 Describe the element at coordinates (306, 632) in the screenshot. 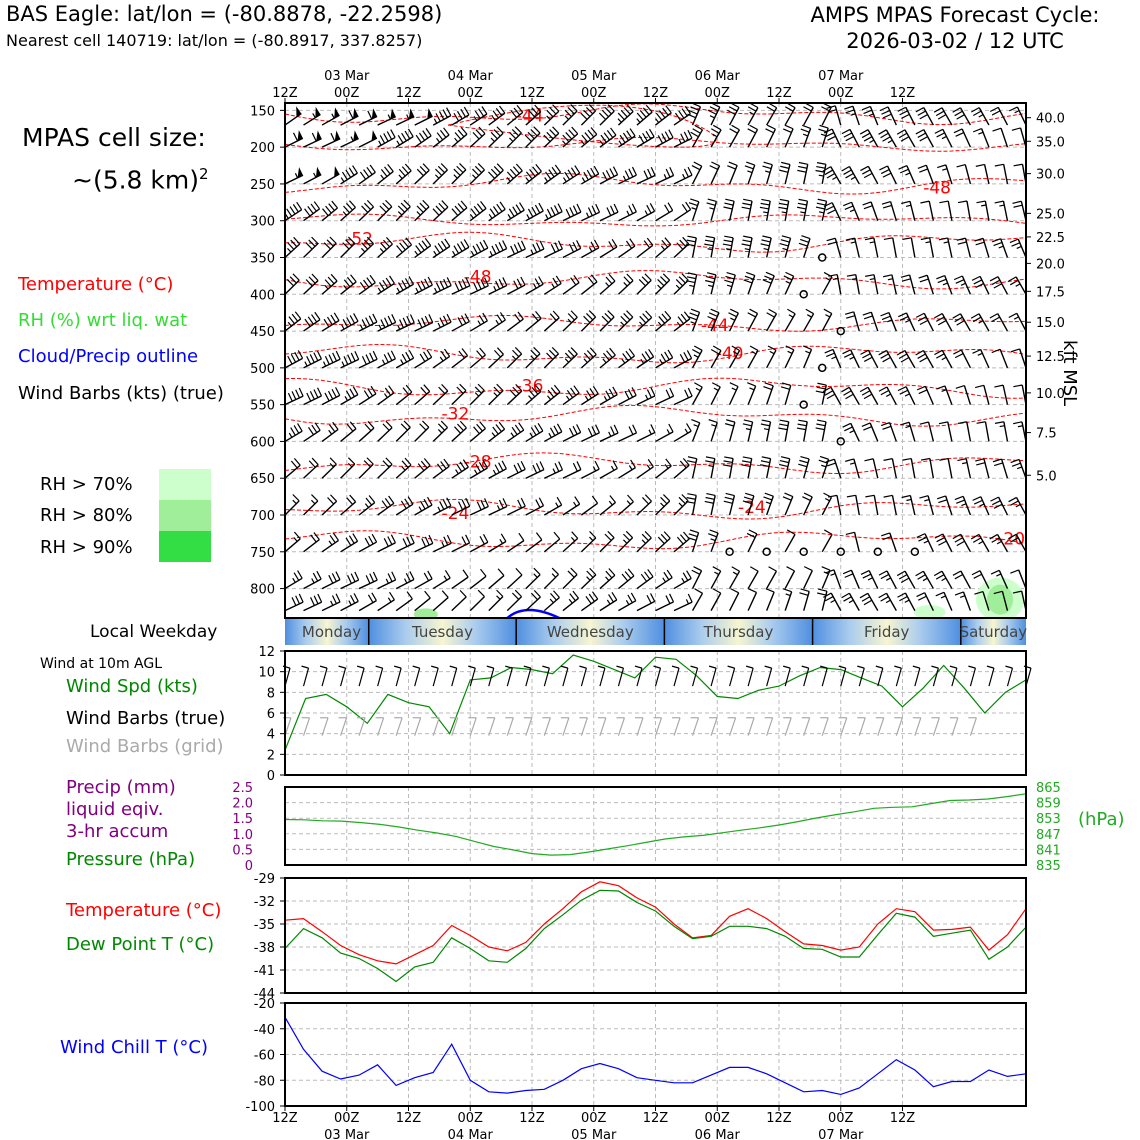

I see `weekday-night-band` at that location.